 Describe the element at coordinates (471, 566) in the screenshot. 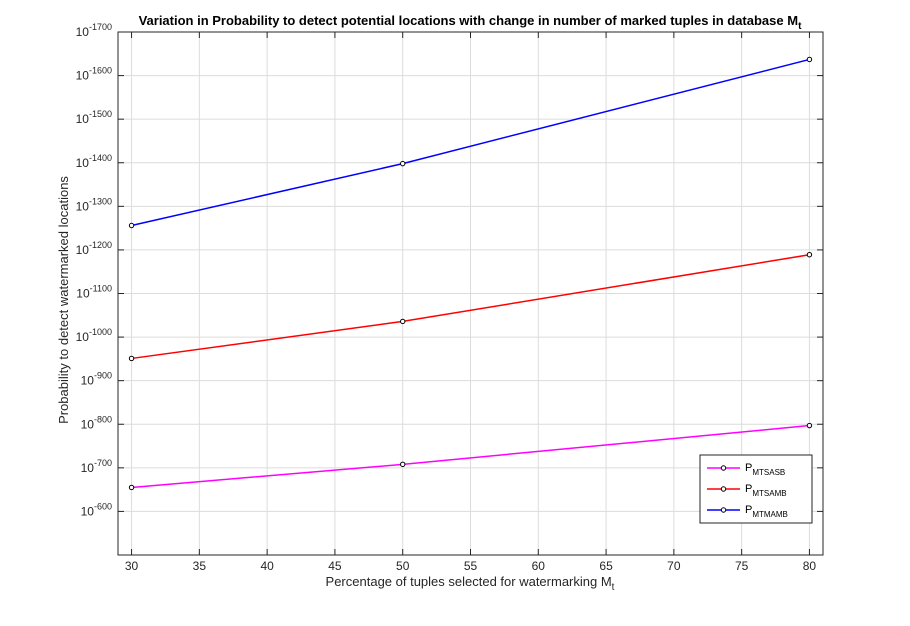

I see `x-tick-label: 55` at that location.